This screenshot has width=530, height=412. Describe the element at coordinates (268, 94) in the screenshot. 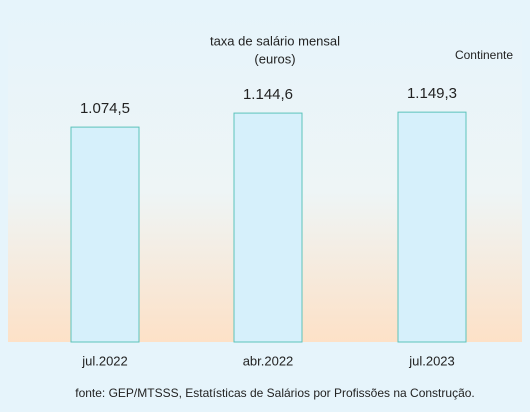

I see `data-label: 1.144,6` at that location.